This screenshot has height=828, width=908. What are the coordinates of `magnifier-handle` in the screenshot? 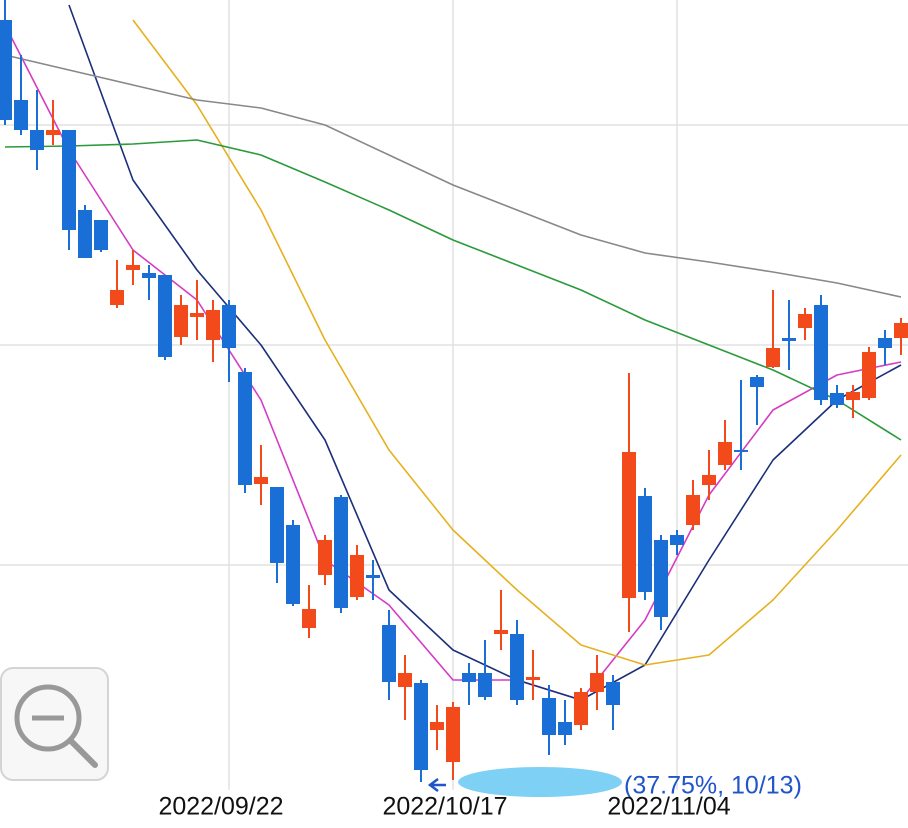 It's located at (83, 753).